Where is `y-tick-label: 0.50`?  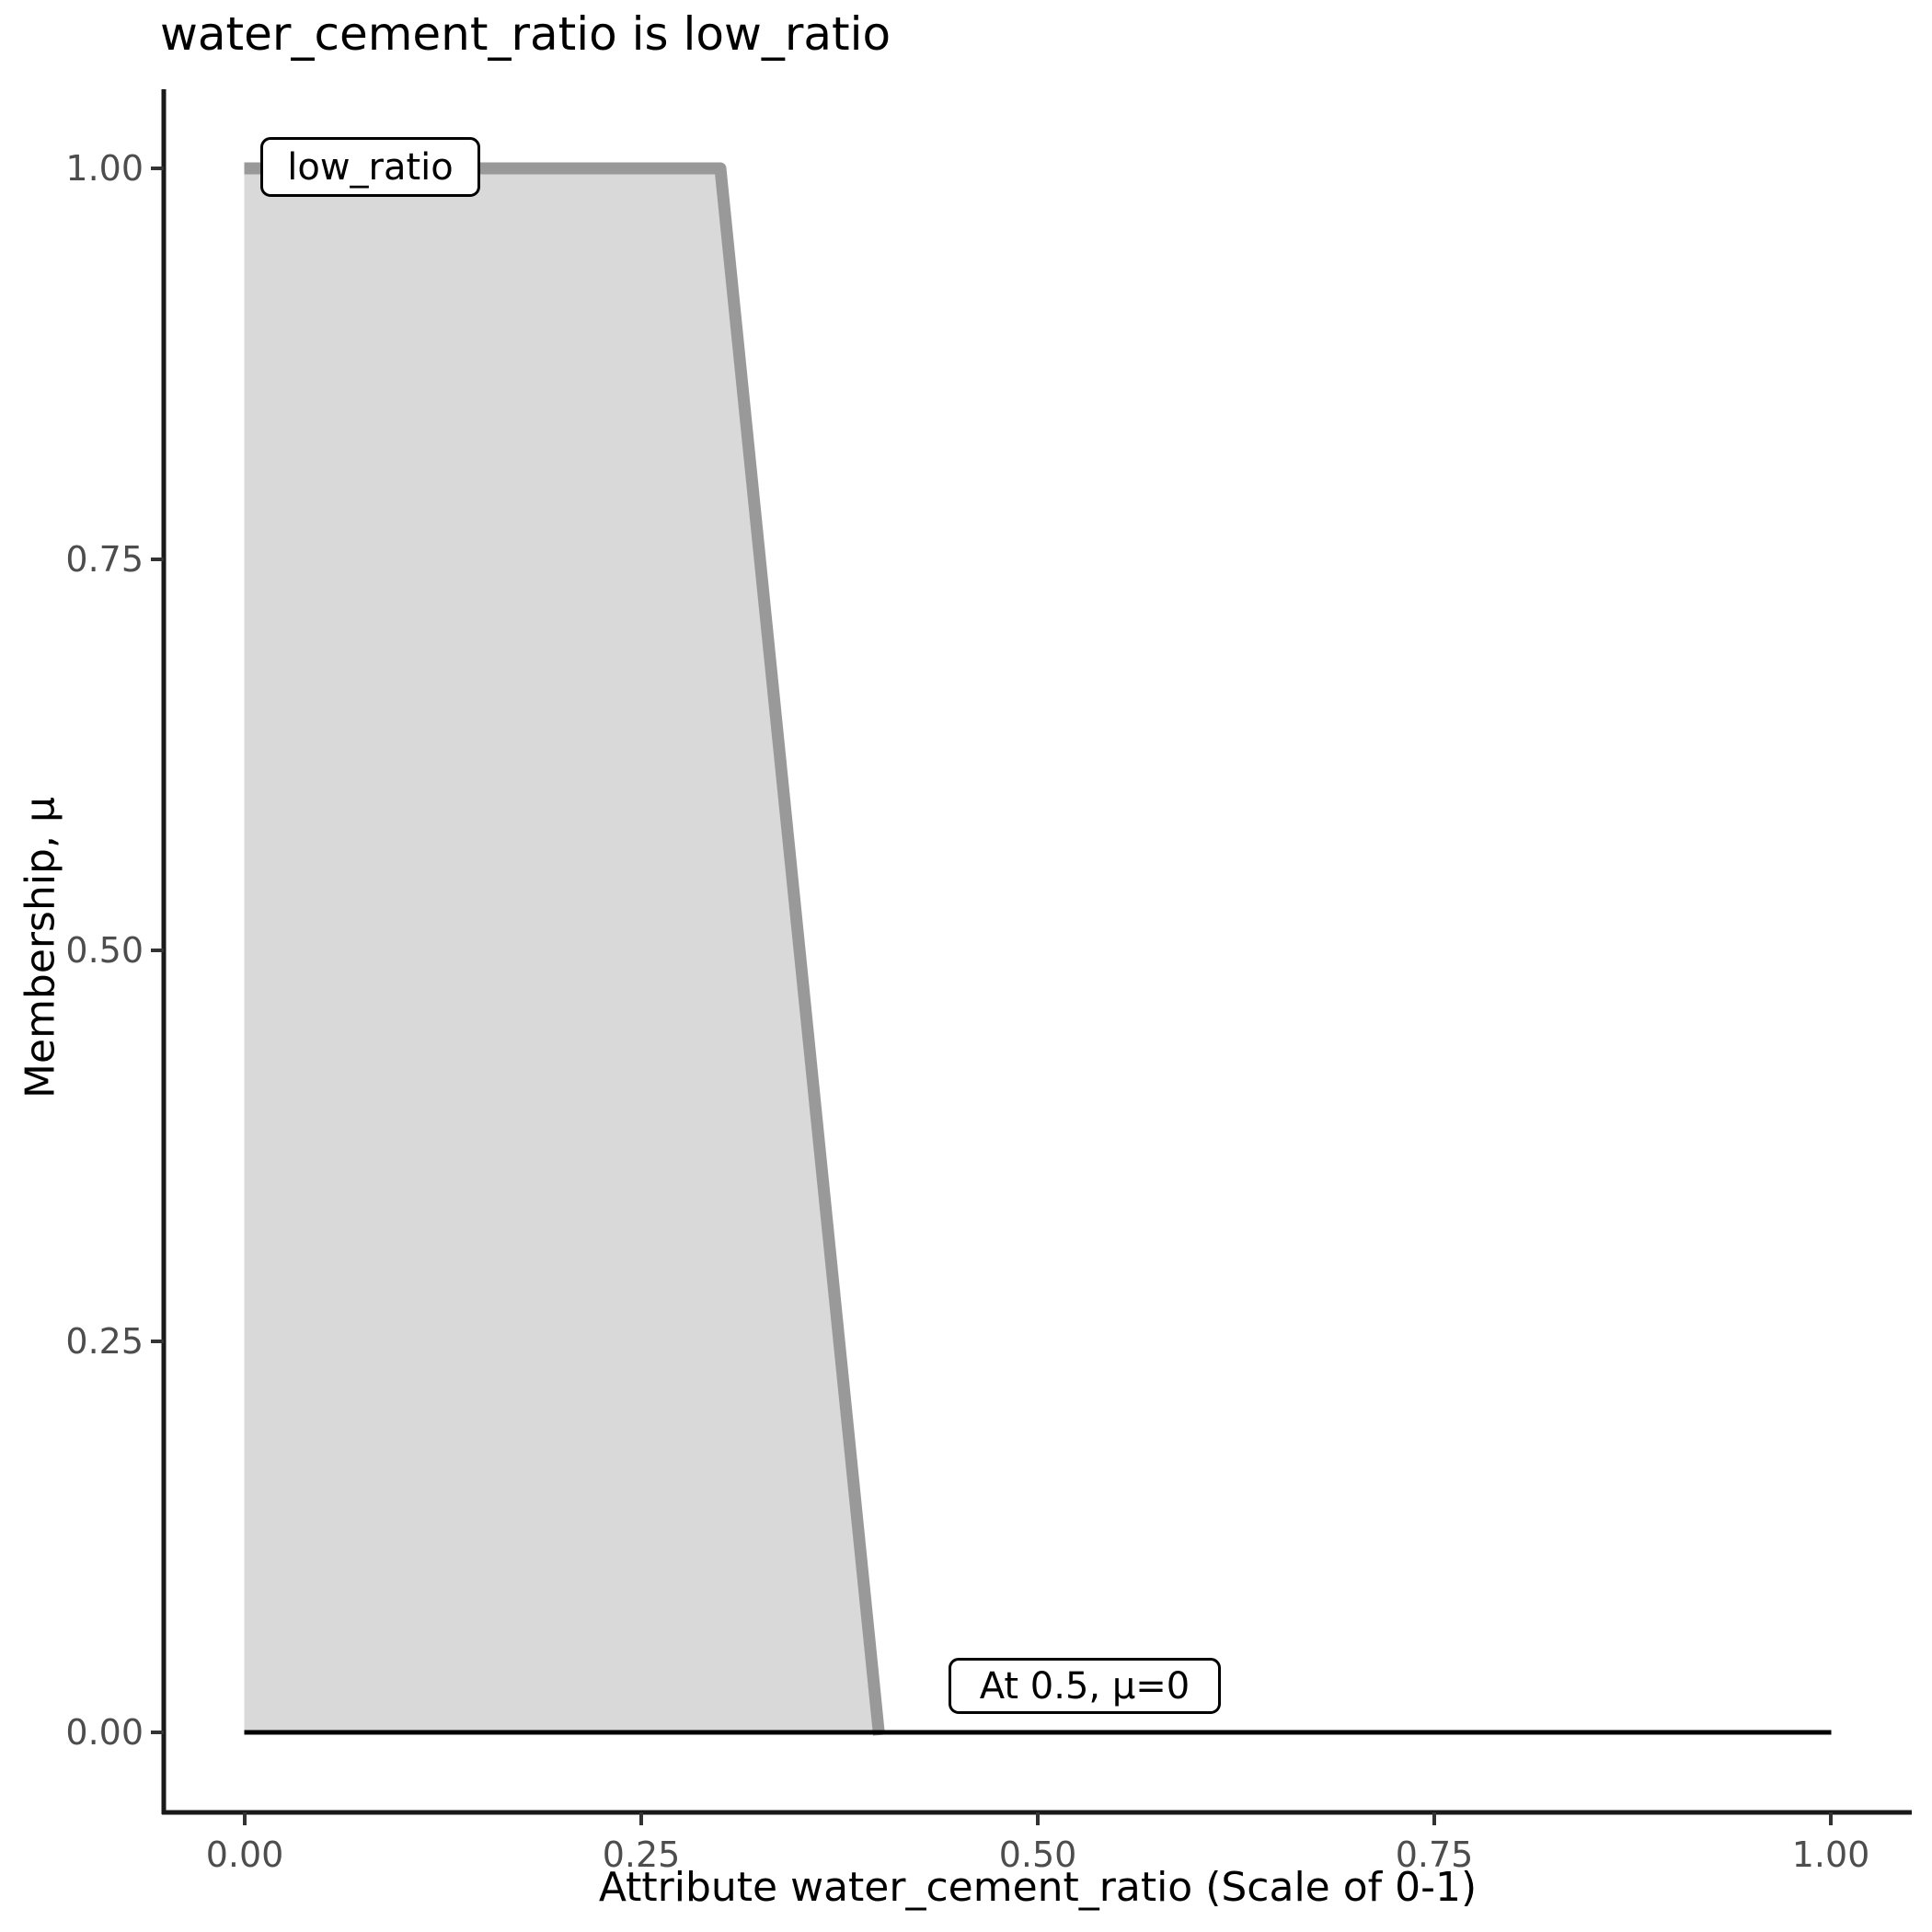 y-tick-label: 0.50 is located at coordinates (104, 951).